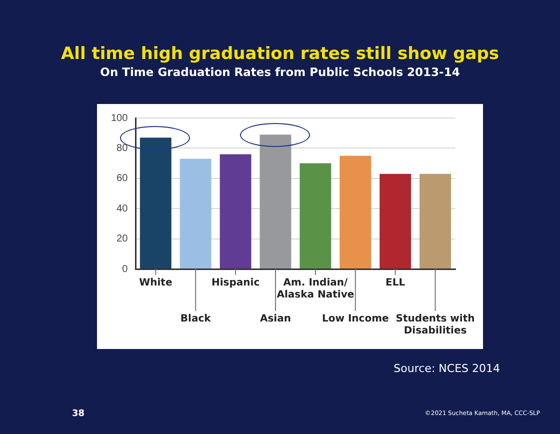 The image size is (560, 434). I want to click on y-tick-label: 100, so click(119, 118).